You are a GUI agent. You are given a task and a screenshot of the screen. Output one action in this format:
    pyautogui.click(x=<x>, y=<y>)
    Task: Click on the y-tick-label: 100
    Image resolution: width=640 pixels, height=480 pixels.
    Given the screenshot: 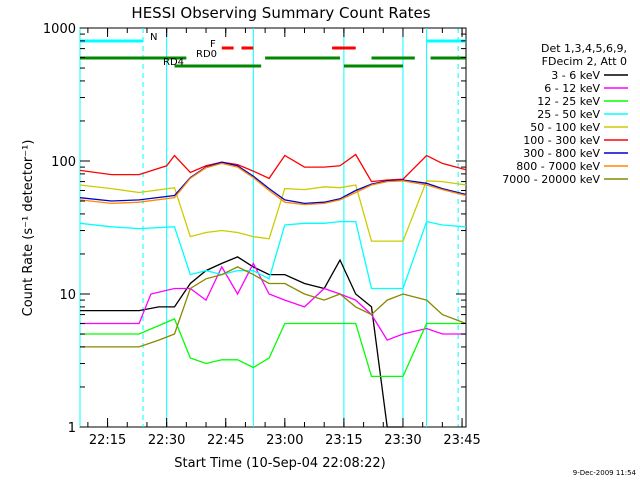 What is the action you would take?
    pyautogui.click(x=63, y=162)
    